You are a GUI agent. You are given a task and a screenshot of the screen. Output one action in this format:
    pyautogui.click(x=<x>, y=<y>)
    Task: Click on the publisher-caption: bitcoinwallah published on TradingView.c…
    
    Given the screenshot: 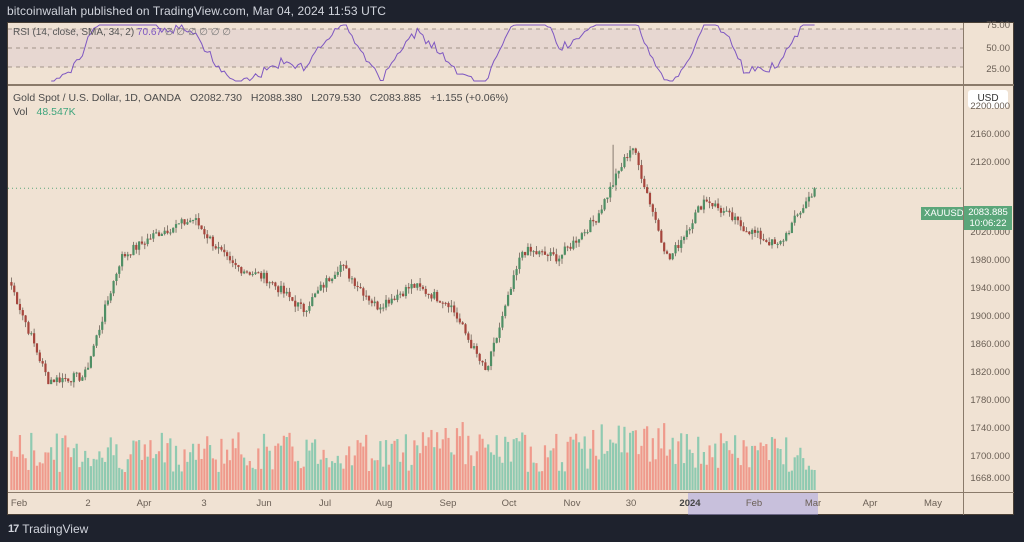 What is the action you would take?
    pyautogui.click(x=197, y=11)
    